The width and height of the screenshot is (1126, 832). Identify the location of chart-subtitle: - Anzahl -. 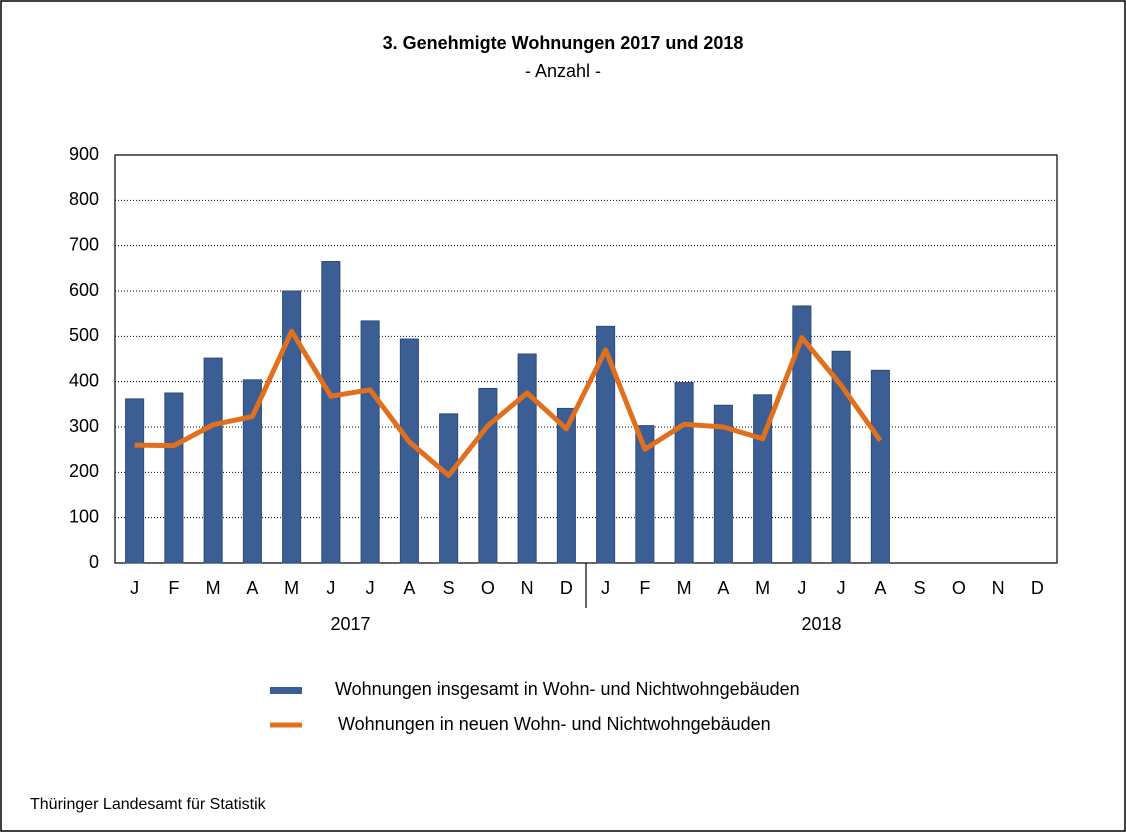
(563, 71).